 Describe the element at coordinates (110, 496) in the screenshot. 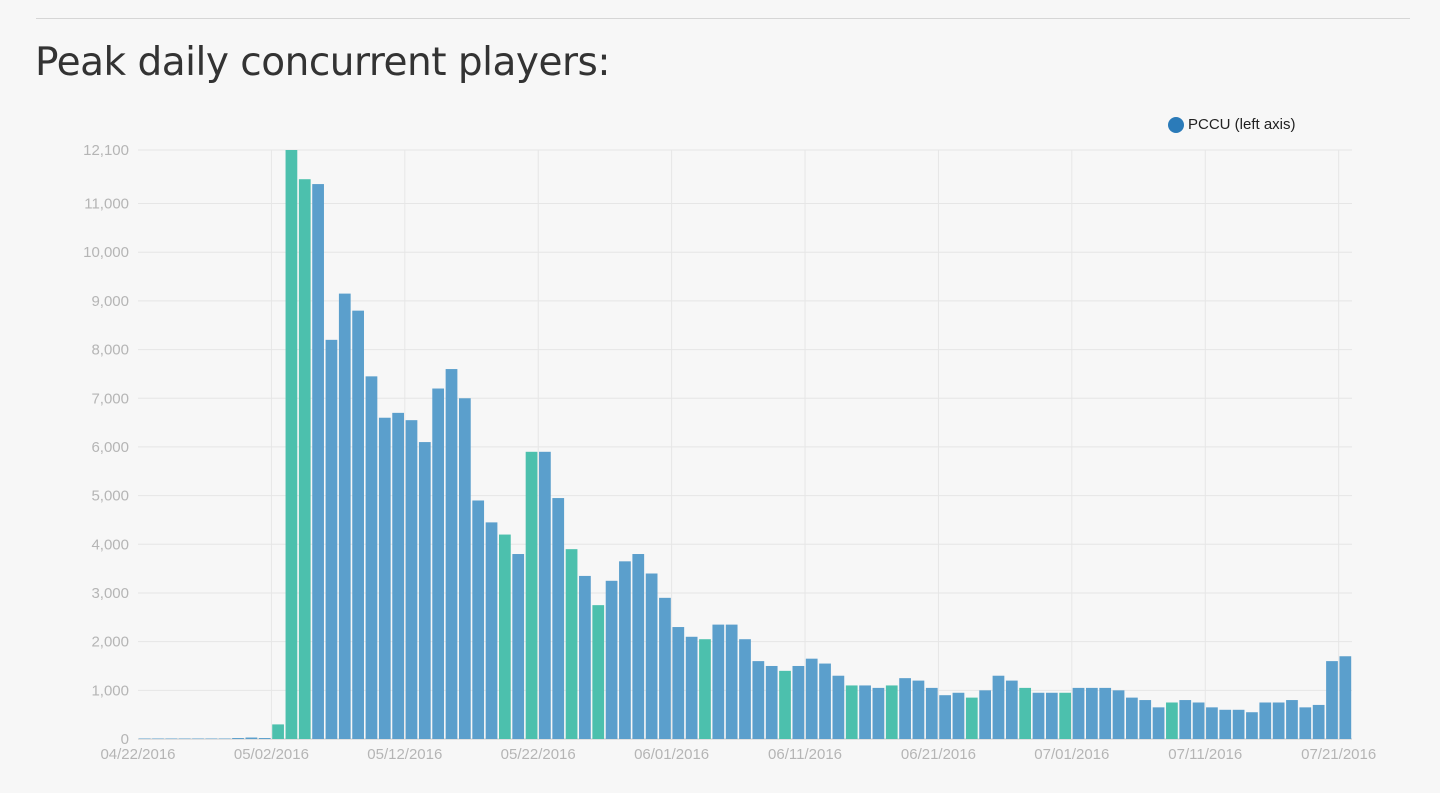

I see `y-tick-label: 5,000` at that location.